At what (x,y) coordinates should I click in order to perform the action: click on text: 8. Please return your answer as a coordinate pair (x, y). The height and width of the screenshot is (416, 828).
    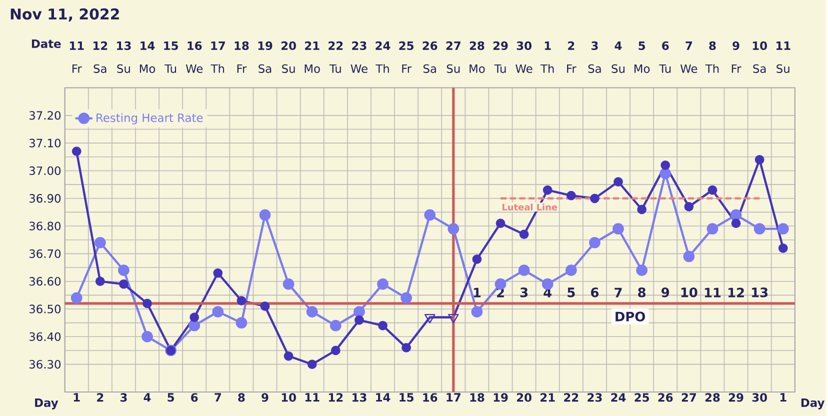
    Looking at the image, I should click on (712, 45).